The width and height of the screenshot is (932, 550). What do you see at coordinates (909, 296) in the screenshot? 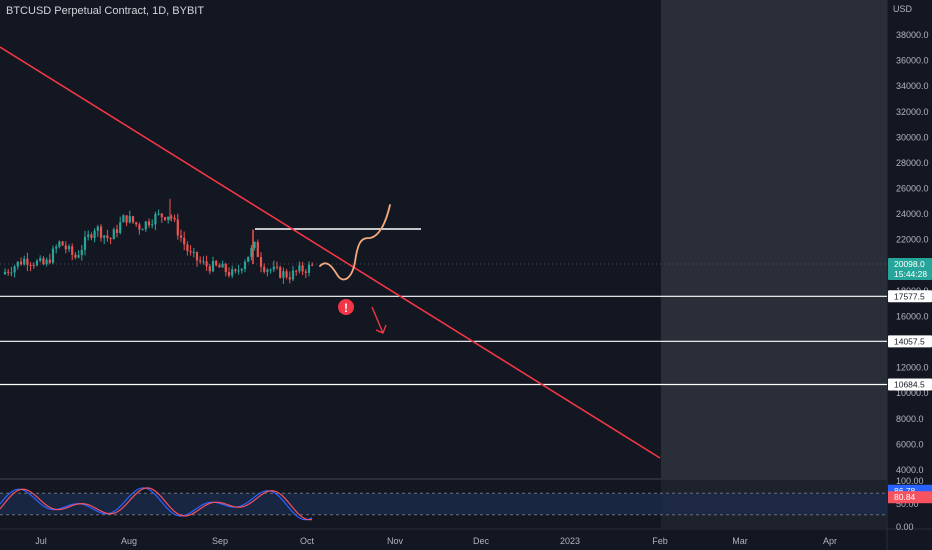
I see `level-price-tag-text: 17577.5` at bounding box center [909, 296].